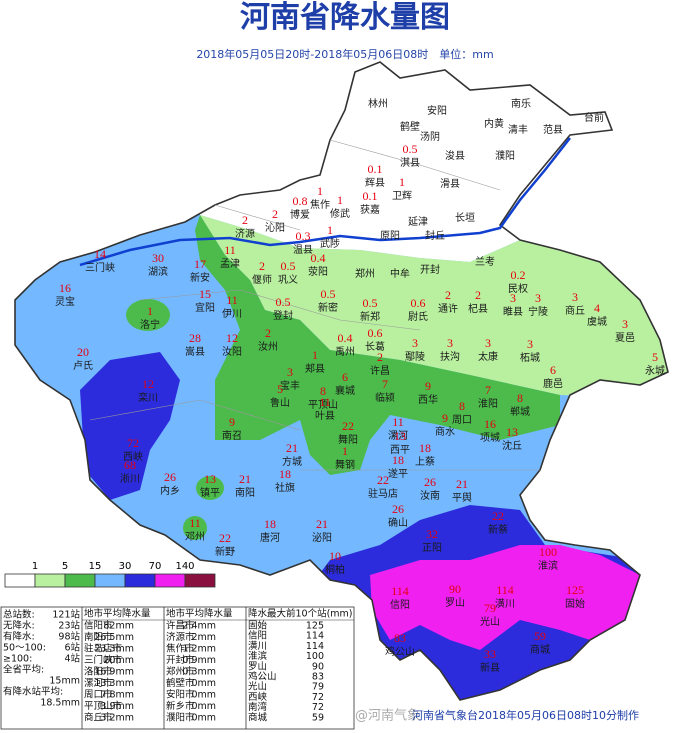 This screenshot has width=690, height=733. Describe the element at coordinates (328, 307) in the screenshot. I see `station-name: 新密` at that location.